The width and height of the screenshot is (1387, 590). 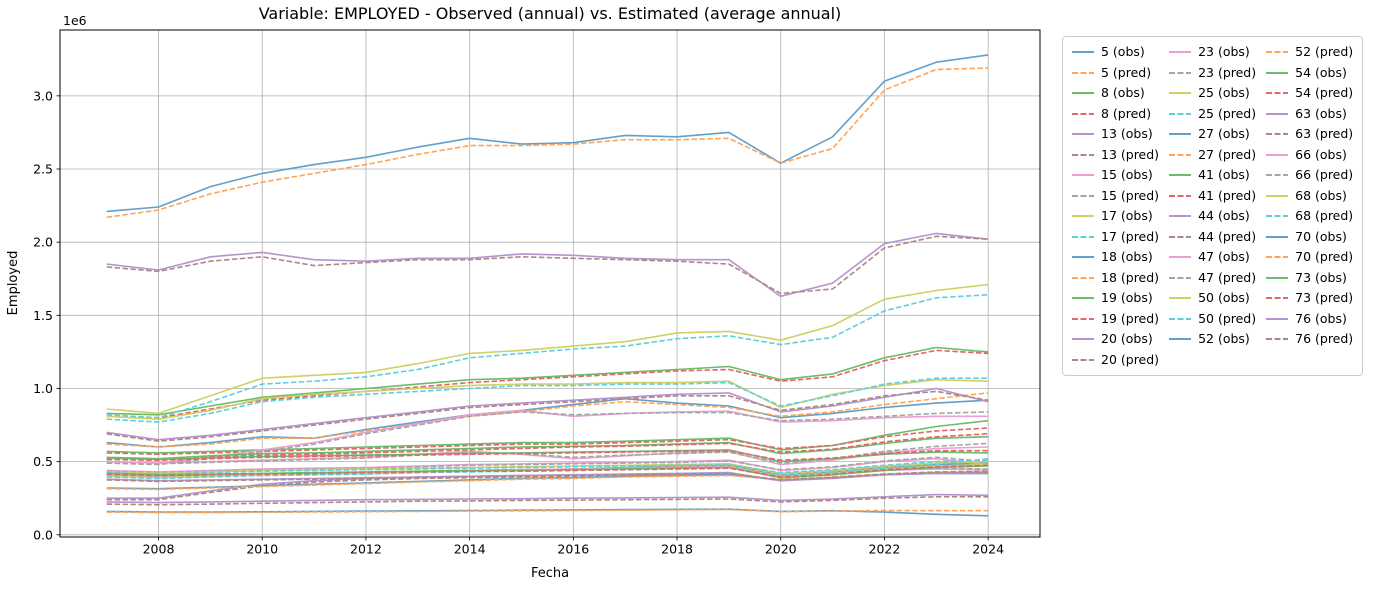 I want to click on series-line-50-pred, so click(x=547, y=467).